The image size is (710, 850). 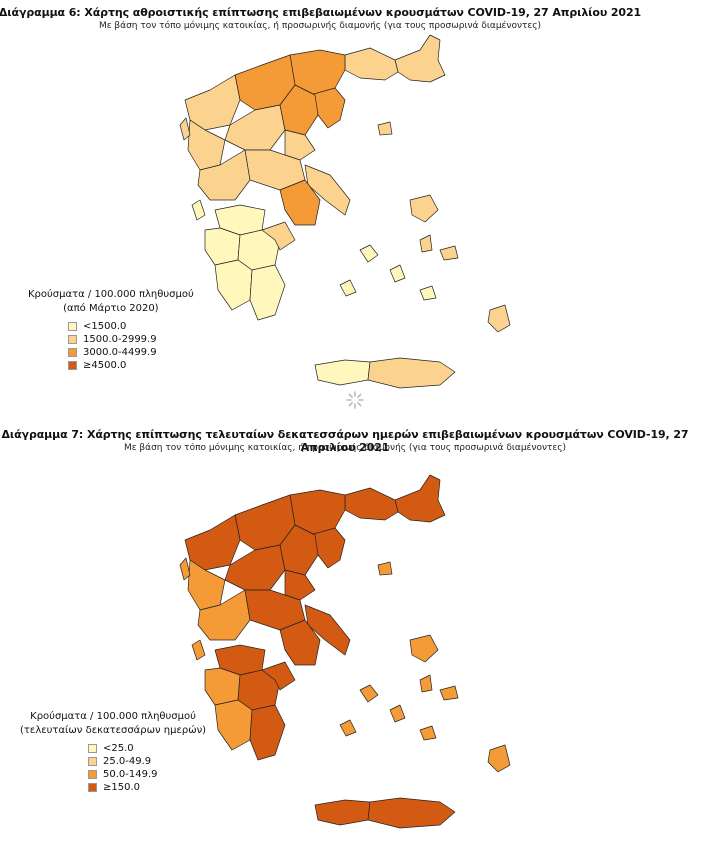 I want to click on legend-item: 3000.0-4499.9, so click(x=131, y=352).